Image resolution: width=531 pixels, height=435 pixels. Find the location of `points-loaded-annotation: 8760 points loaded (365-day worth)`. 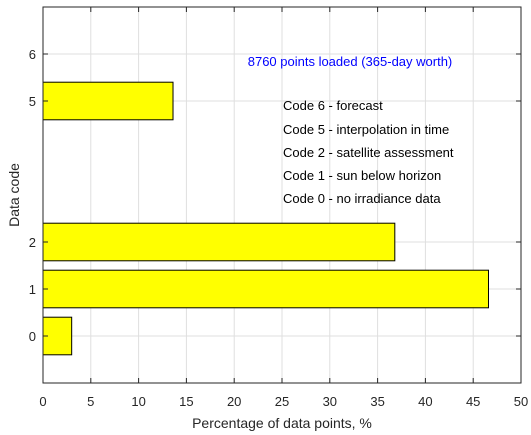

points-loaded-annotation: 8760 points loaded (365-day worth) is located at coordinates (350, 61).